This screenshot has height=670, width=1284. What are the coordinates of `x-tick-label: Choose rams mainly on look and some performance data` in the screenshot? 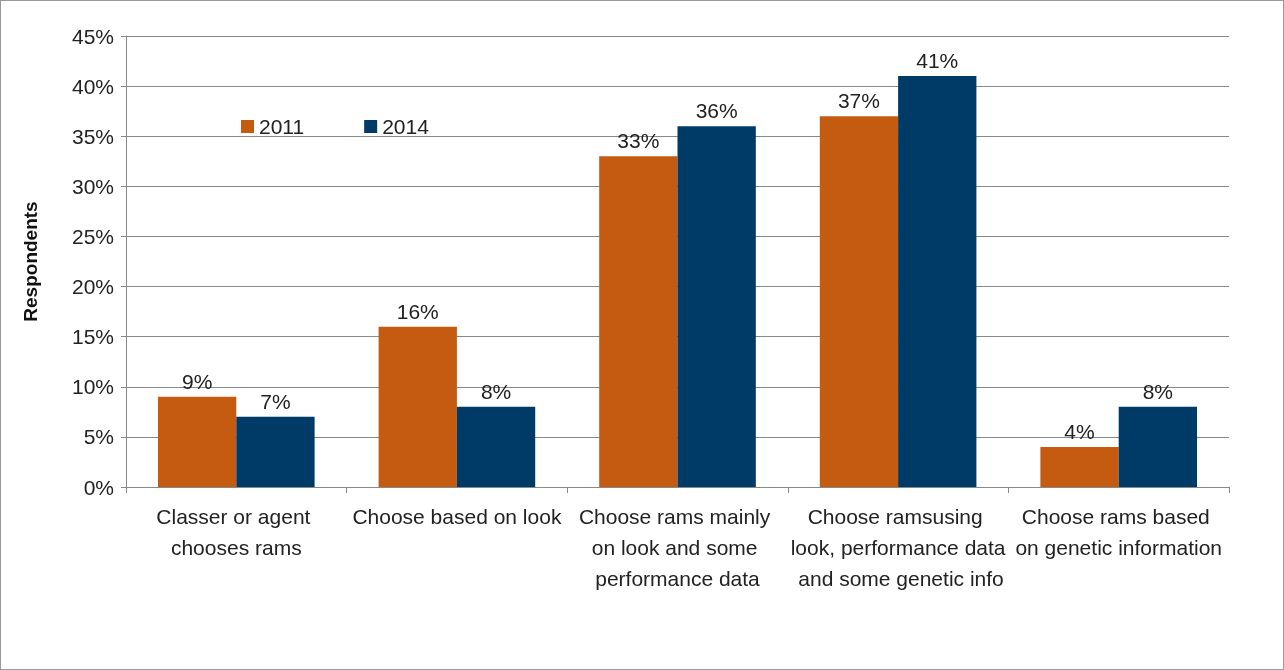 It's located at (677, 547).